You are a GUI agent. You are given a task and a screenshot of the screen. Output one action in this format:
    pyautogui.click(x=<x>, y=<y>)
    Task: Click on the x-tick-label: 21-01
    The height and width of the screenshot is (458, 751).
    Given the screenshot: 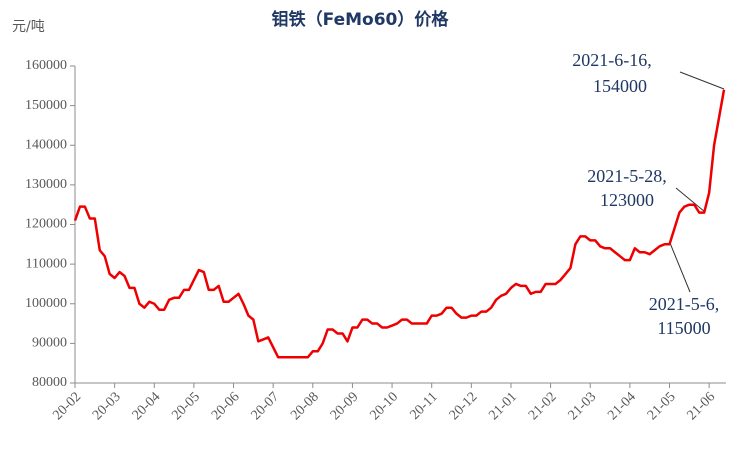 What is the action you would take?
    pyautogui.click(x=503, y=406)
    